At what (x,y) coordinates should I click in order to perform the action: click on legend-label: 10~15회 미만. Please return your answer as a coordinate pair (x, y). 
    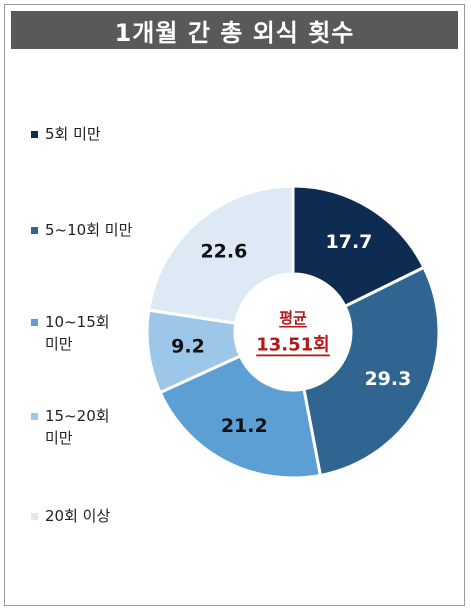
    Looking at the image, I should click on (77, 333).